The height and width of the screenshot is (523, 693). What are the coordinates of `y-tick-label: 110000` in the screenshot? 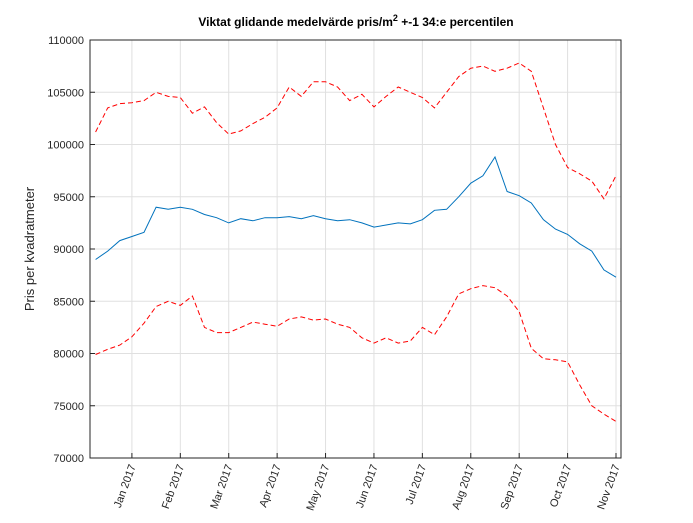 It's located at (66, 41).